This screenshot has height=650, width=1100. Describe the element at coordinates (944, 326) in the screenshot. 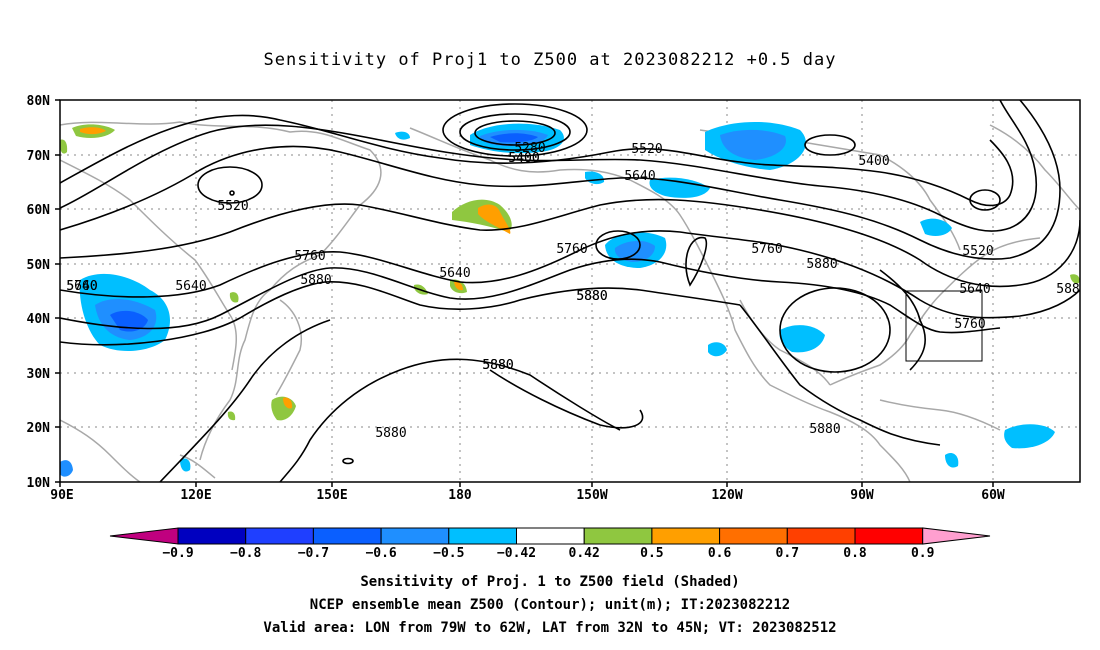

I see `valid-area-box` at that location.